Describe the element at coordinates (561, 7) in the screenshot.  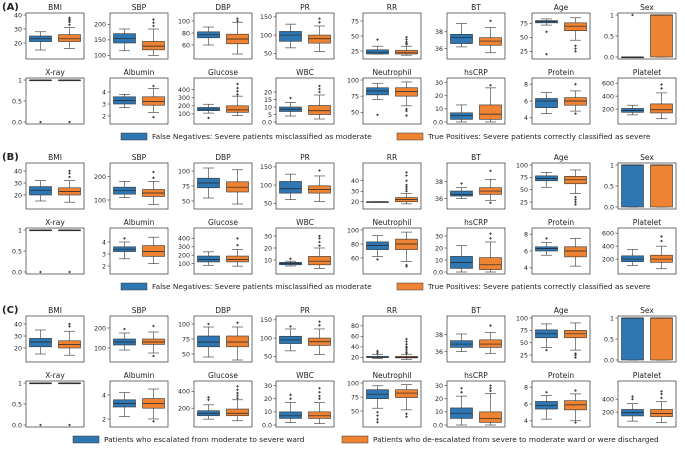
I see `subplot-title: Age` at that location.